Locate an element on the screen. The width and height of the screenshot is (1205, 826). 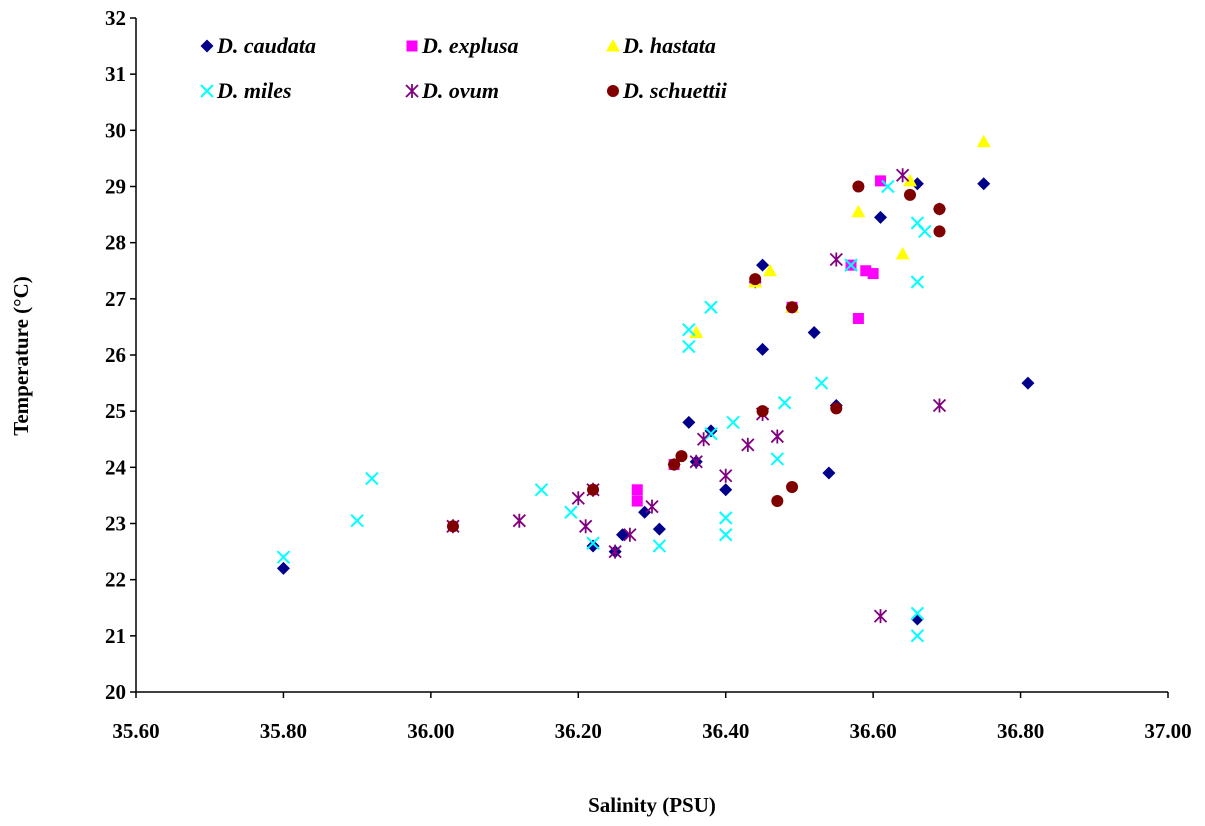
series-d-explusa is located at coordinates (759, 341).